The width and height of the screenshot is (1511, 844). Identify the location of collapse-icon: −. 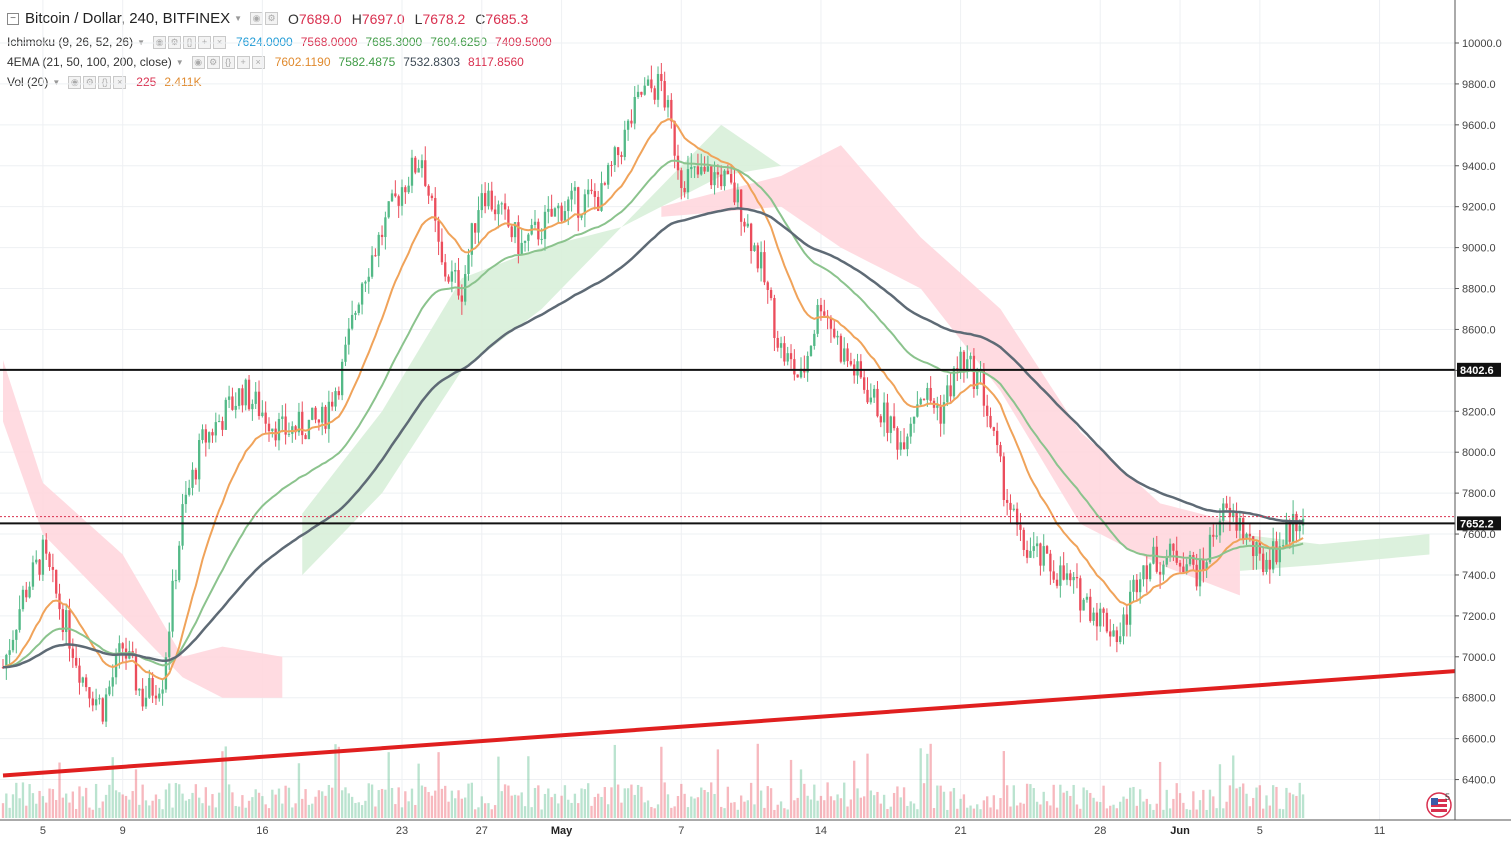
(13, 18).